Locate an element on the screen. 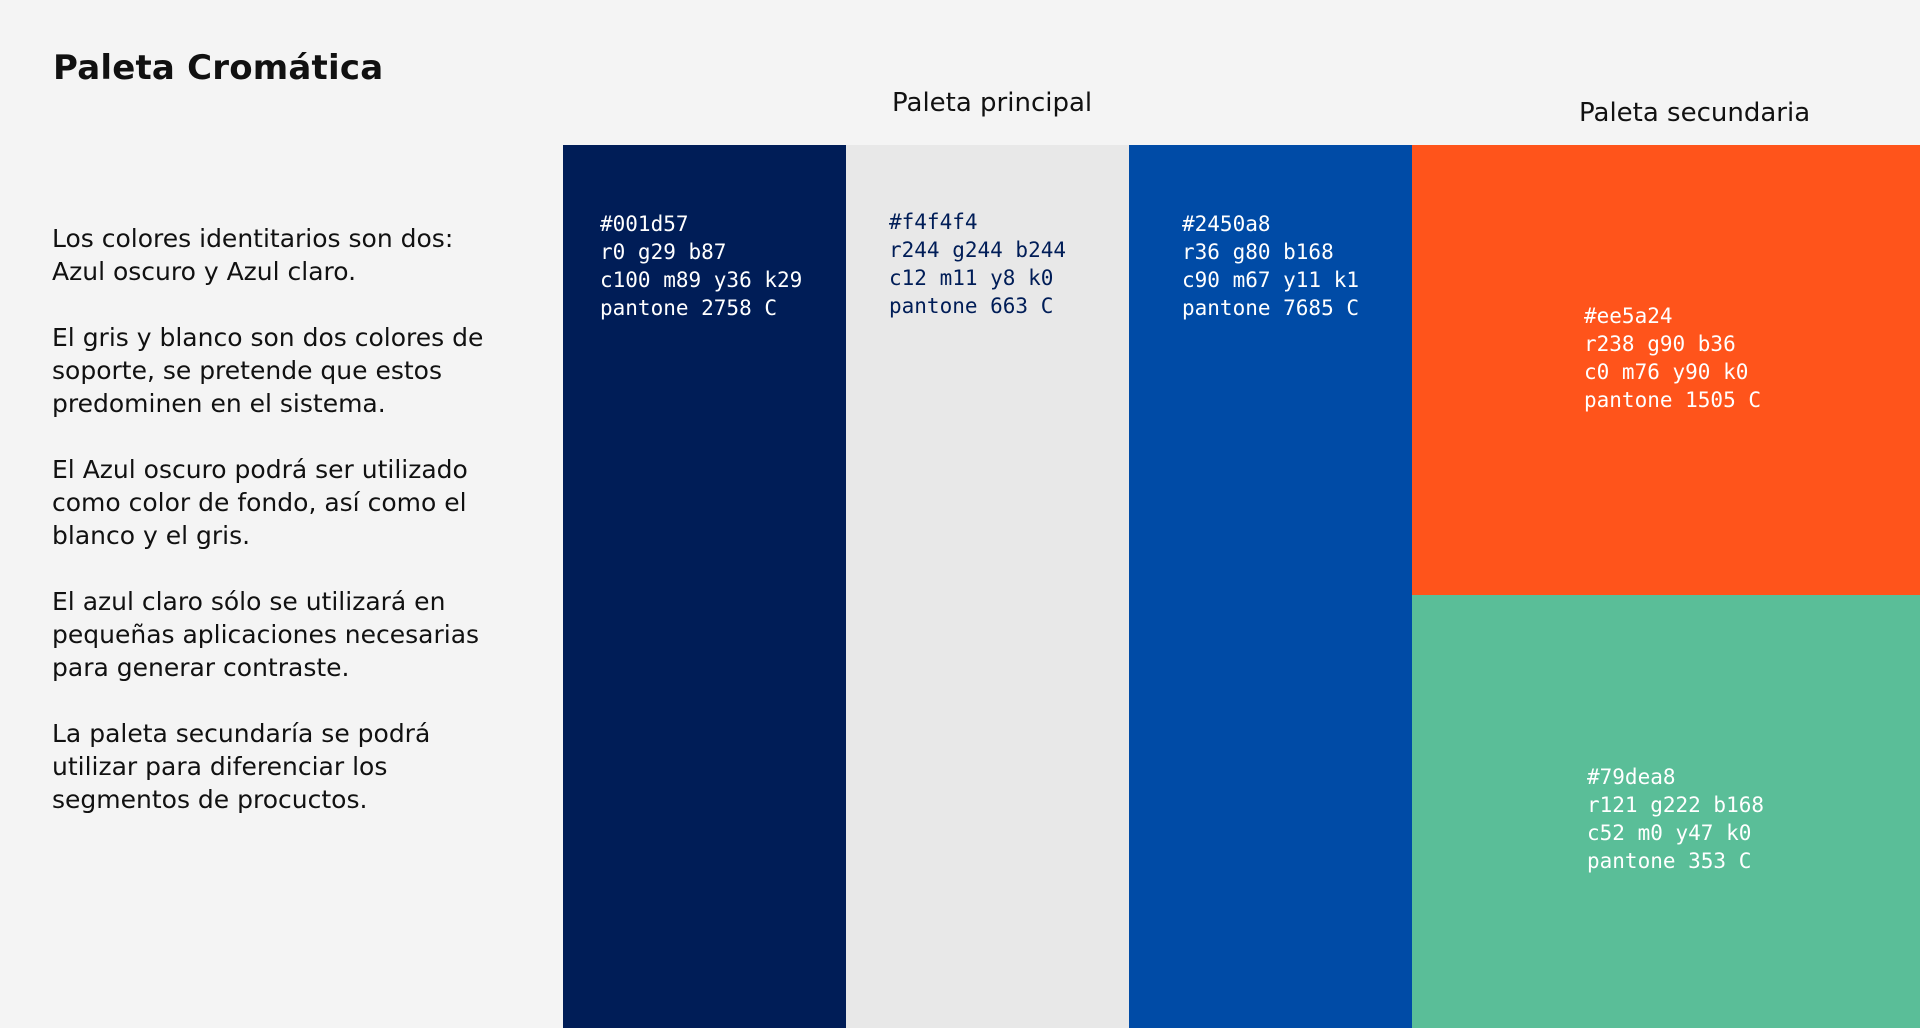  page-title: Paleta Cromática is located at coordinates (218, 68).